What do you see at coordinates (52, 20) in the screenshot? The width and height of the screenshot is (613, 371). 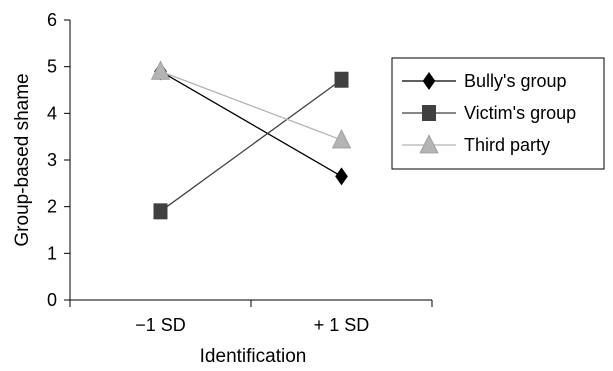 I see `y-tick-label: 6` at bounding box center [52, 20].